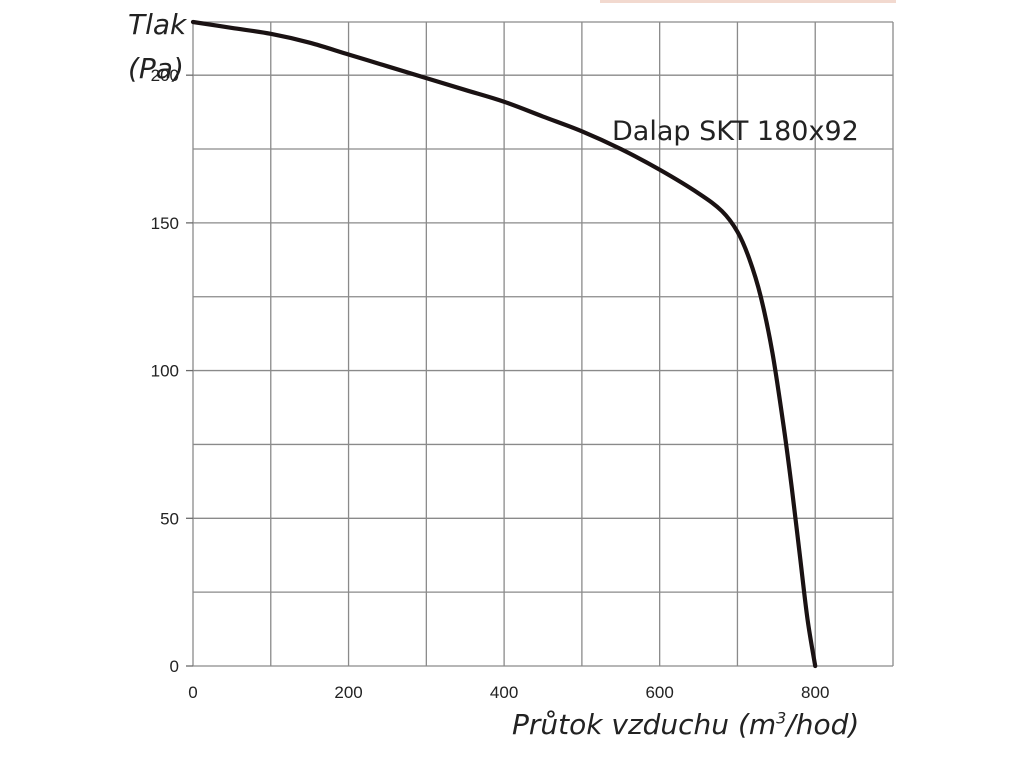 This screenshot has width=1024, height=768. I want to click on x-tick-label: 400, so click(504, 692).